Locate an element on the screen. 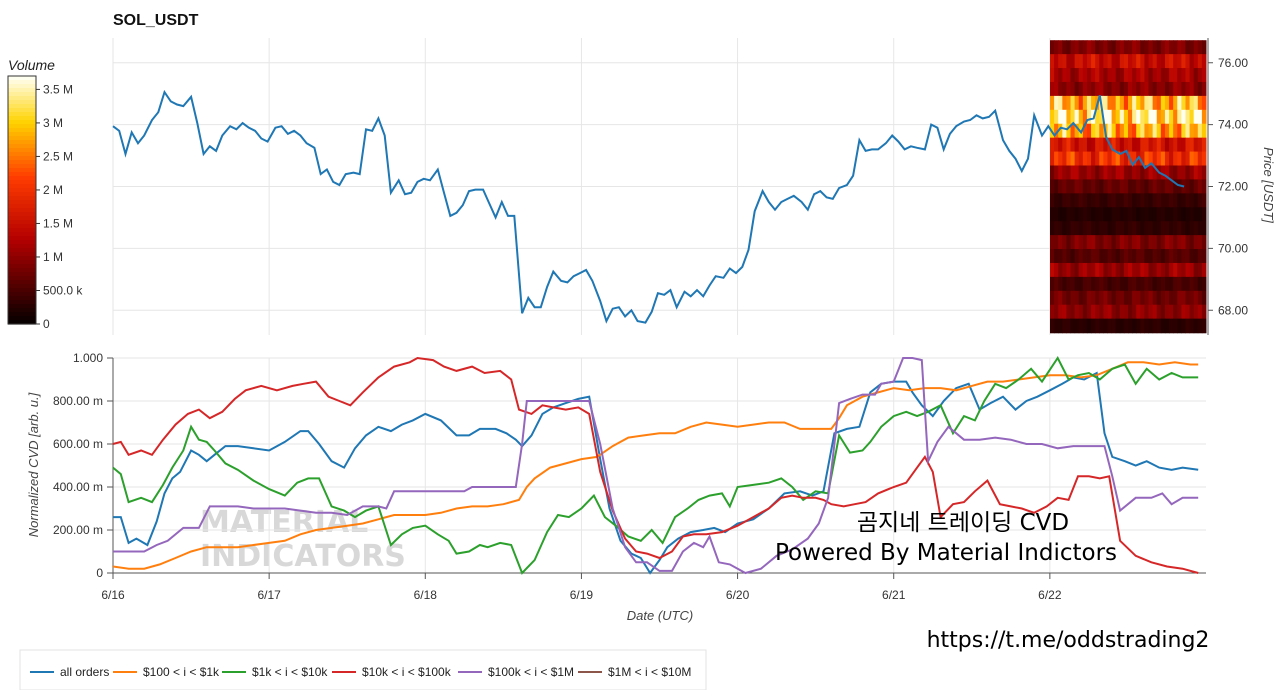  colorbar-tick-label: 1 M is located at coordinates (53, 257).